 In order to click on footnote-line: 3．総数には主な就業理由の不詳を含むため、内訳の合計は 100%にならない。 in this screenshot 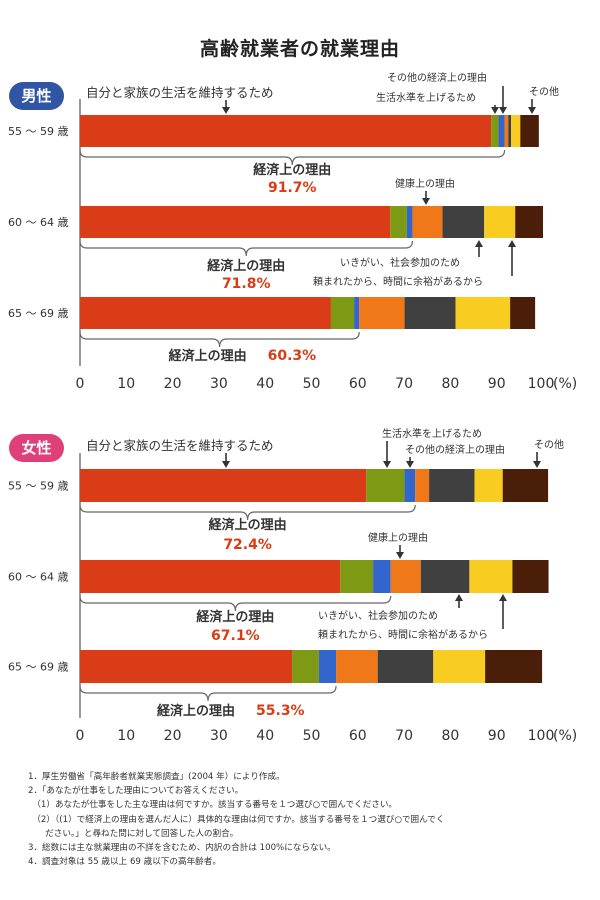, I will do `click(182, 848)`.